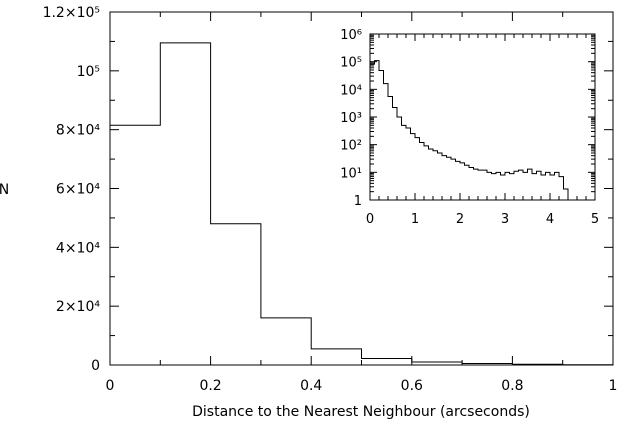 The width and height of the screenshot is (624, 424). What do you see at coordinates (210, 386) in the screenshot?
I see `main-x-tick-label: 0.2` at bounding box center [210, 386].